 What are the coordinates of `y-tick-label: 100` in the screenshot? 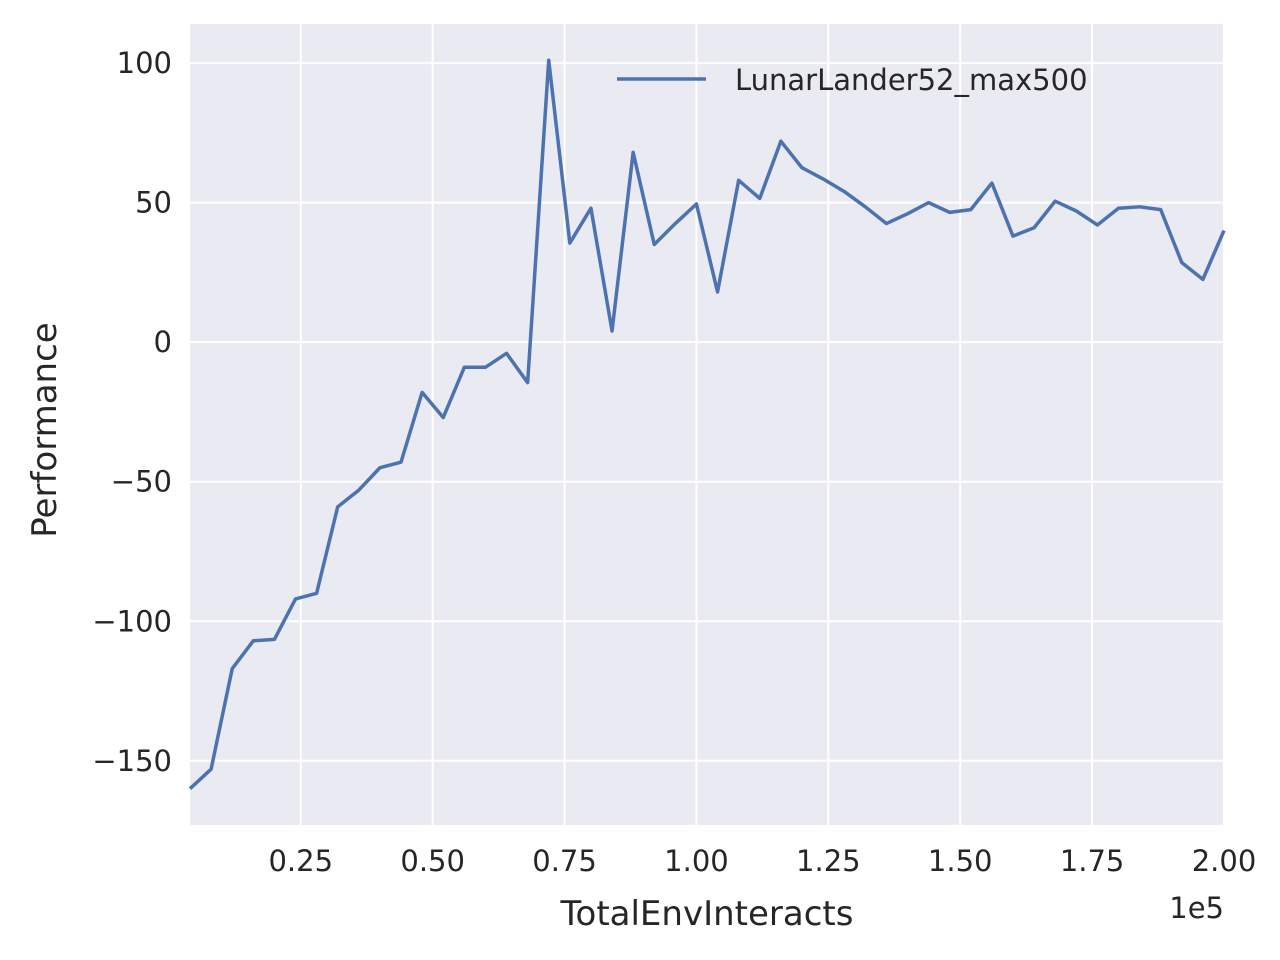 It's located at (144, 63).